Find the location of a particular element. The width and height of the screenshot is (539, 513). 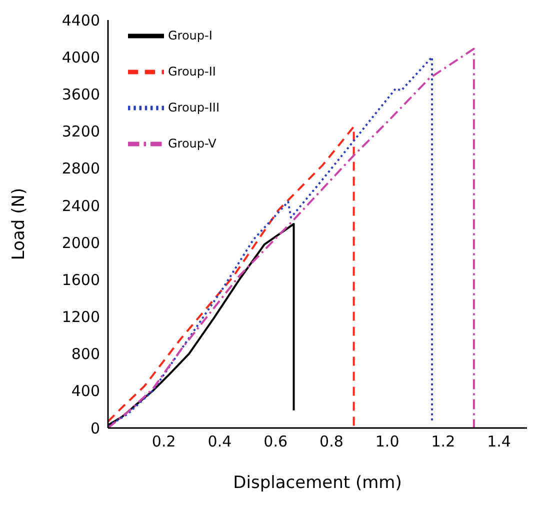

y-tick-label: 2000 is located at coordinates (81, 243).